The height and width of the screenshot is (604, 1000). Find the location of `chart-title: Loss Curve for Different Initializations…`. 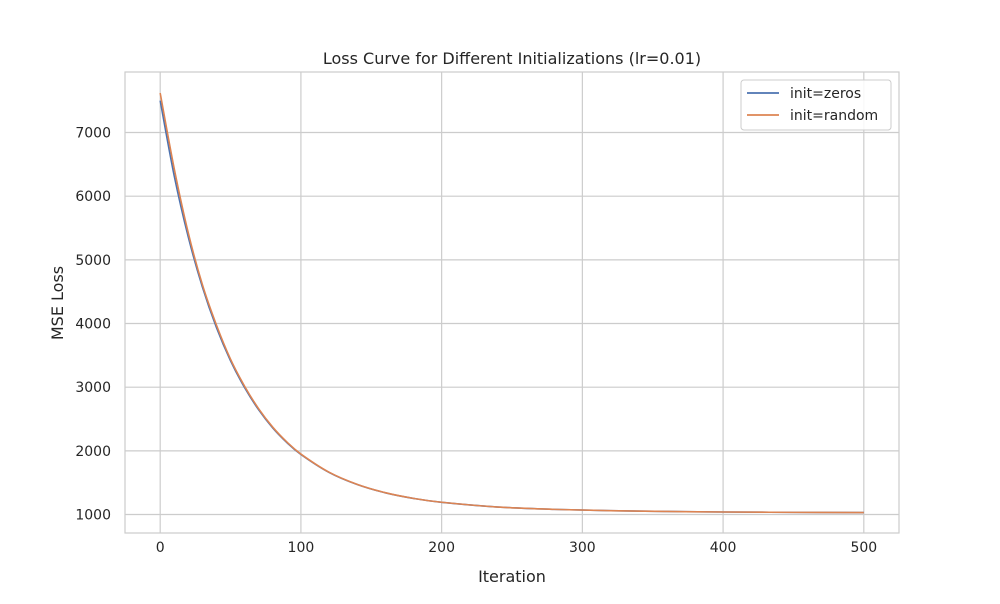

chart-title: Loss Curve for Different Initializations… is located at coordinates (512, 58).